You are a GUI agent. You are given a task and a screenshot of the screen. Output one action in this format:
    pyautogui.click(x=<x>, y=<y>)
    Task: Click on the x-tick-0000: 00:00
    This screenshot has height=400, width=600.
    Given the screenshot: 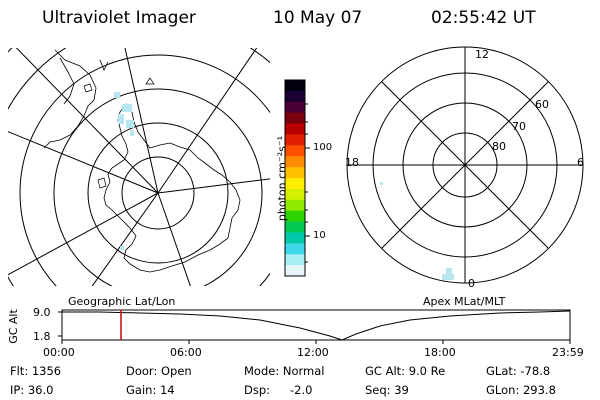 What is the action you would take?
    pyautogui.click(x=59, y=352)
    